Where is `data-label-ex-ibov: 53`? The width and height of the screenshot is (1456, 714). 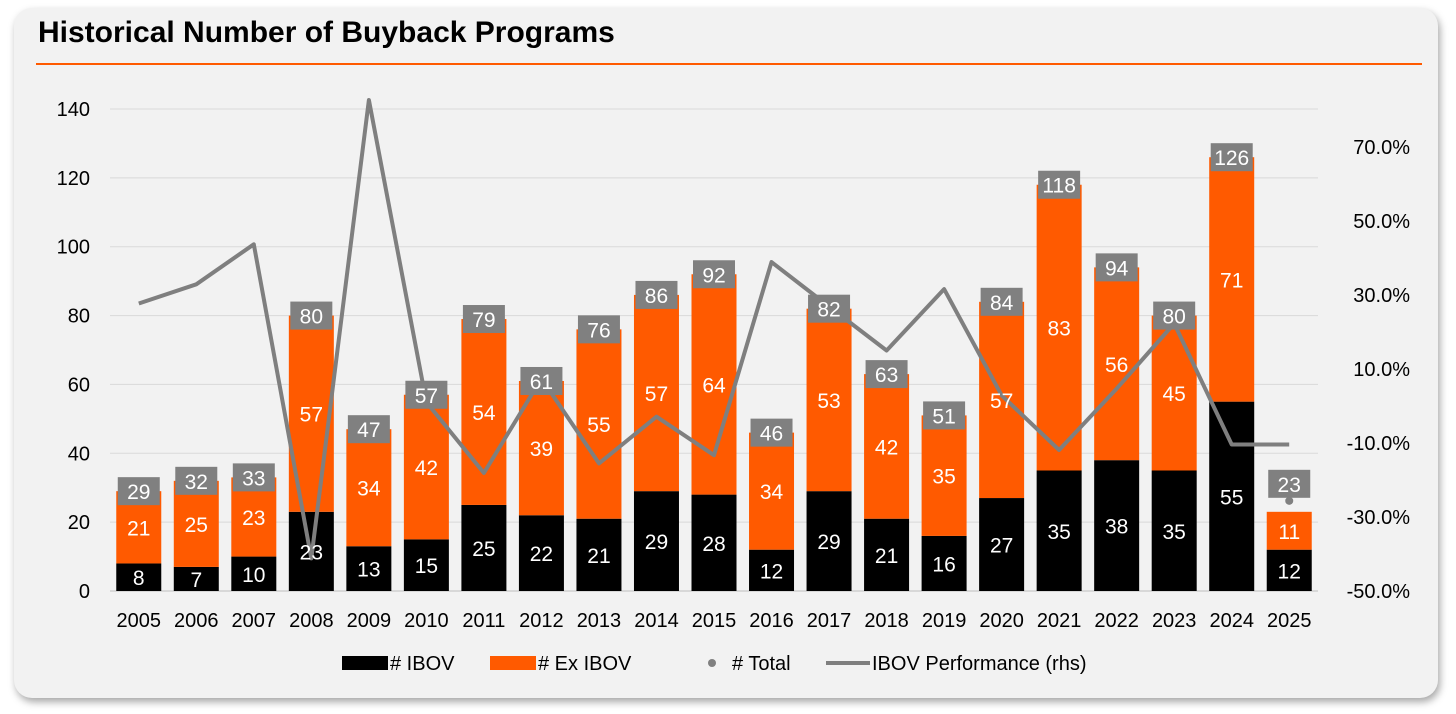
data-label-ex-ibov: 53 is located at coordinates (828, 401).